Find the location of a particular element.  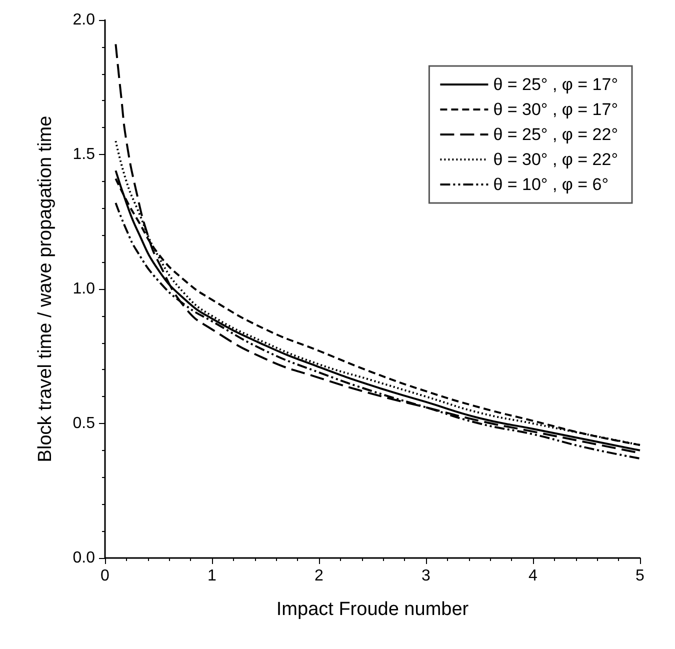

y-tick-label: 1.5 is located at coordinates (84, 154).